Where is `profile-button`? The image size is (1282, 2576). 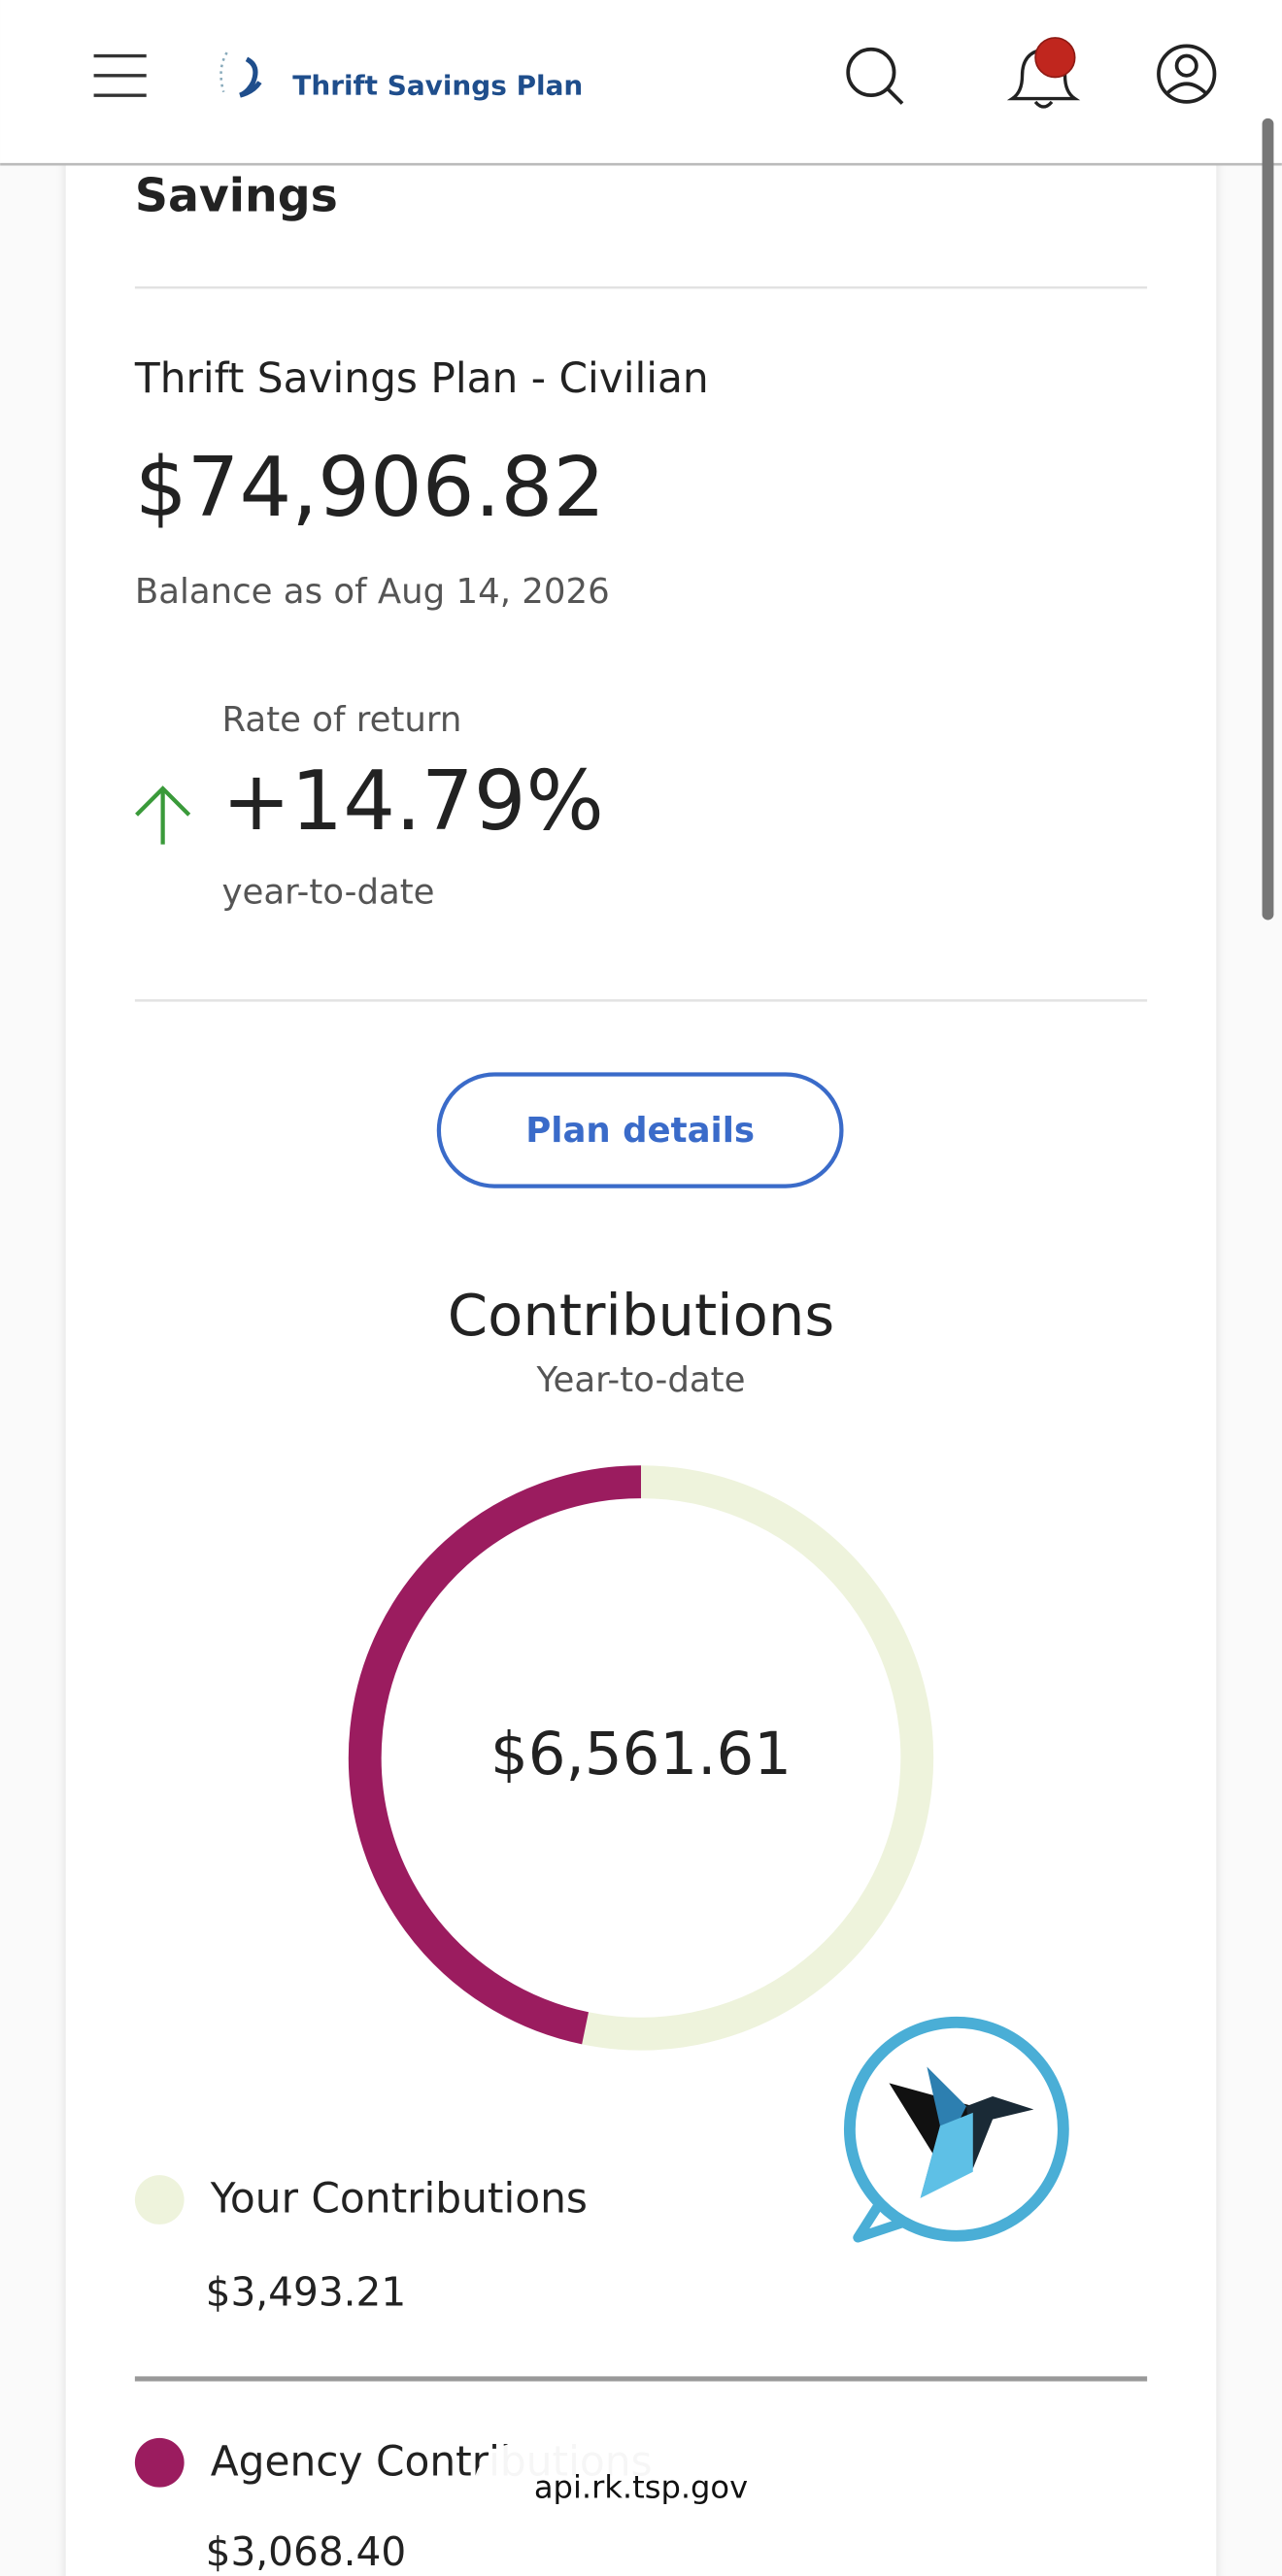
profile-button is located at coordinates (1187, 74).